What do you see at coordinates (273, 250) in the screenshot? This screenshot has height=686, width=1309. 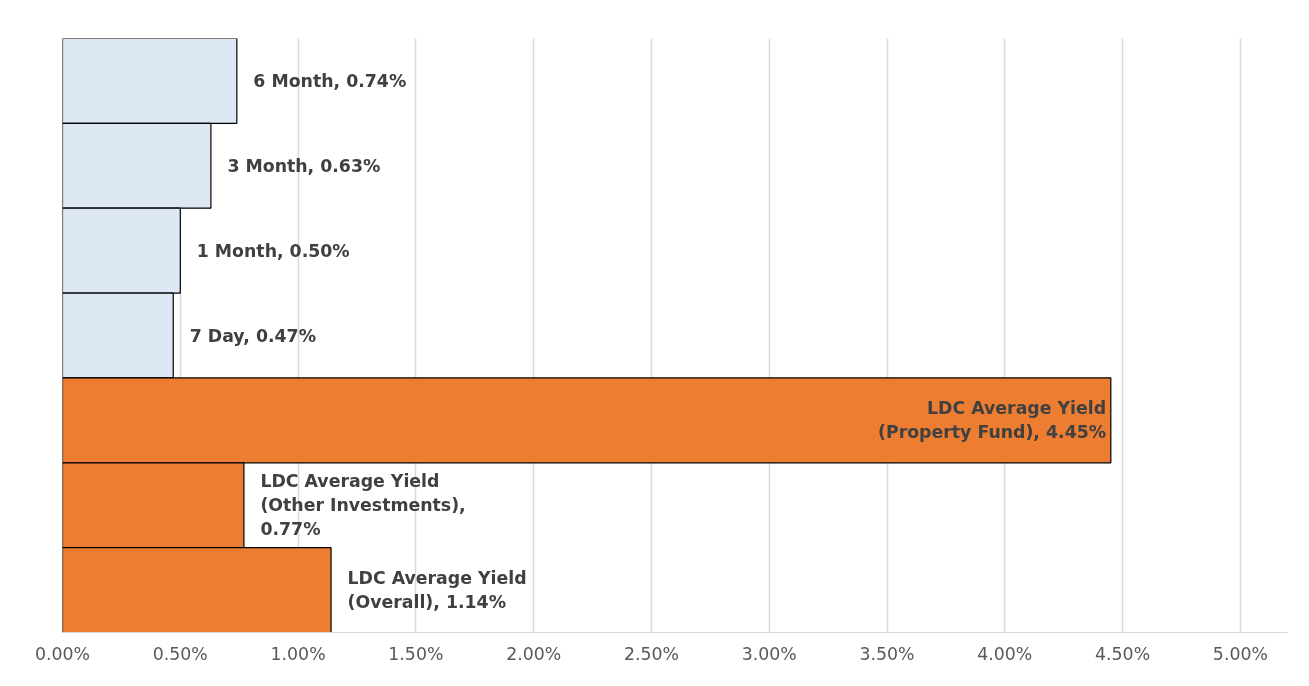 I see `data-label: 1 Month, 0.50%` at bounding box center [273, 250].